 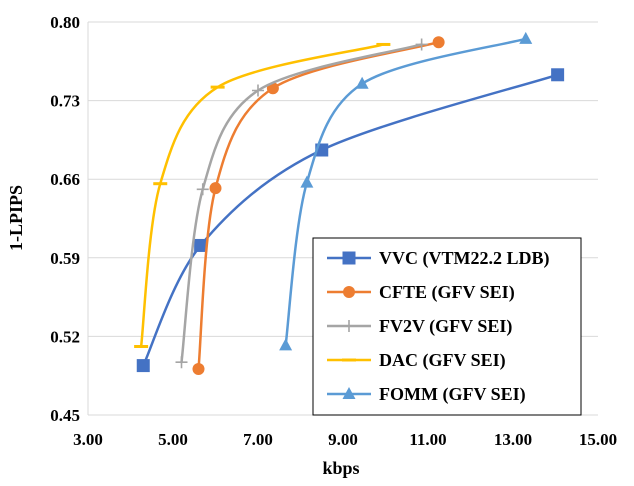 I want to click on y-tick-label: 0.73, so click(x=65, y=101).